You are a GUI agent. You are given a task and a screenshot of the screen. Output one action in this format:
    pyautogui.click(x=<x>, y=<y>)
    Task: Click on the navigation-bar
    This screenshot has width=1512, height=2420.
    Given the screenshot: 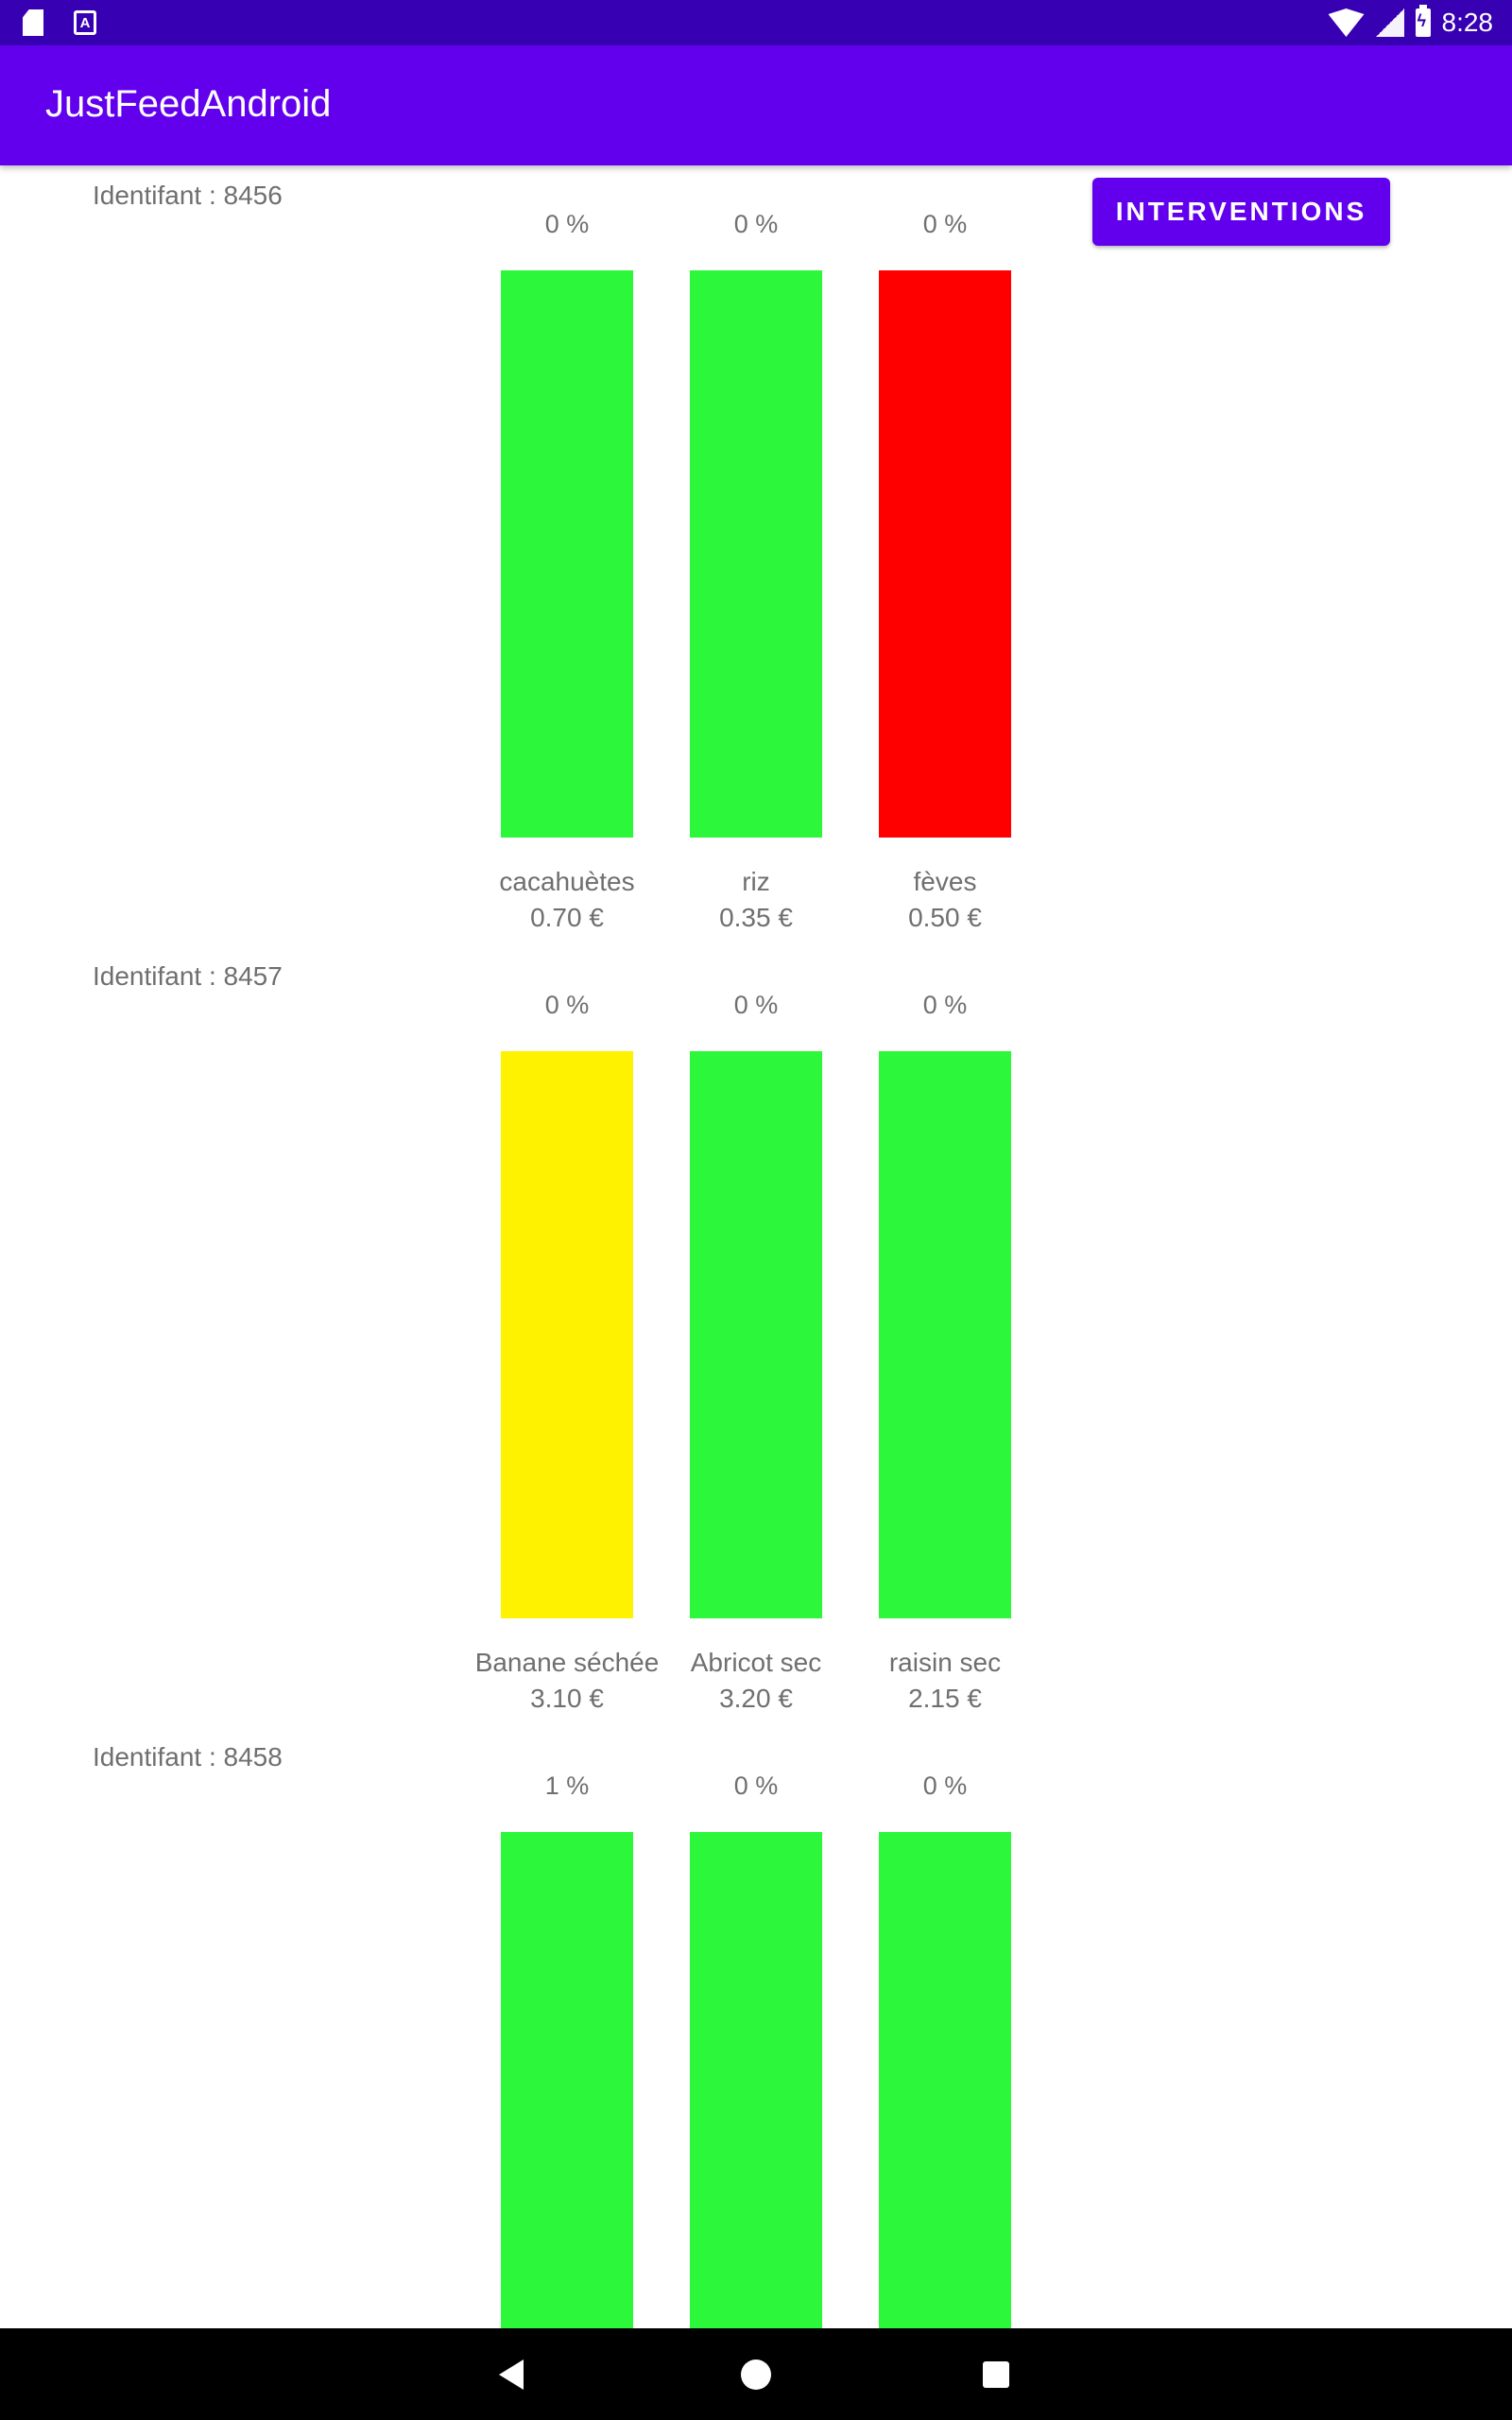 What is the action you would take?
    pyautogui.click(x=756, y=2374)
    